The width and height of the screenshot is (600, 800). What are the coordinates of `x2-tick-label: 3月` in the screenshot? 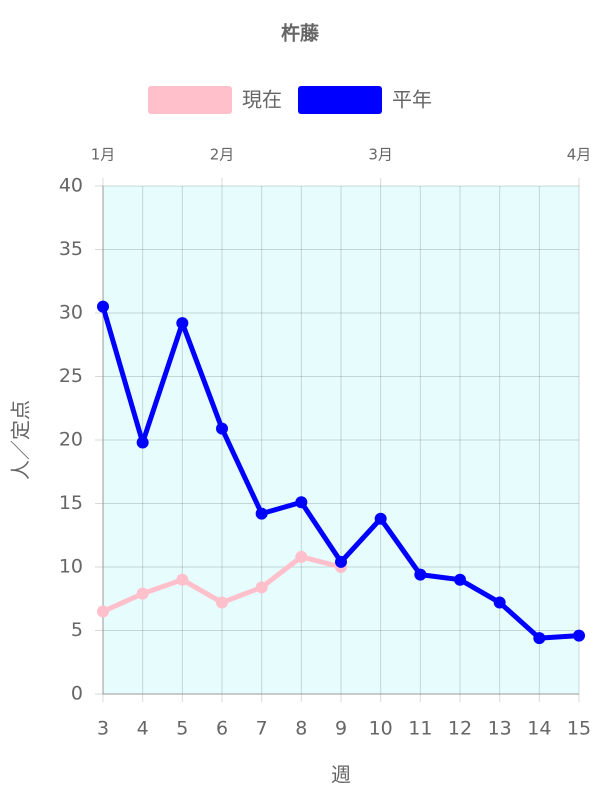 It's located at (380, 155).